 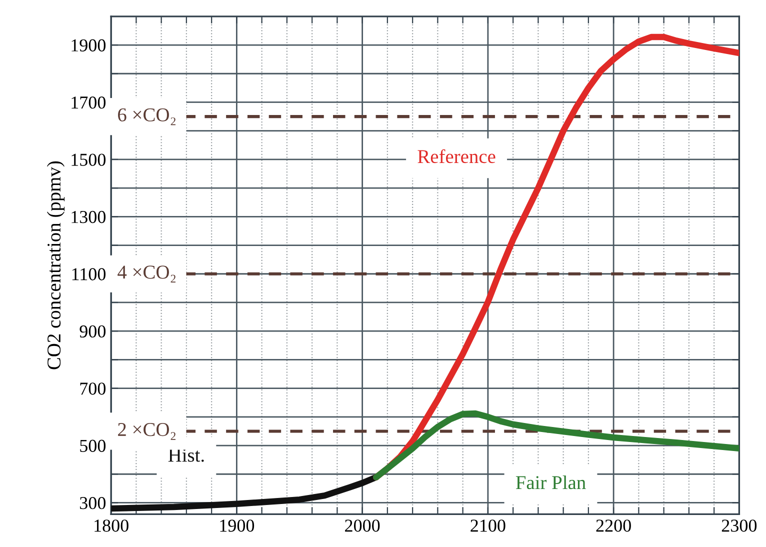 I want to click on y-tick-label: 1700, so click(x=89, y=102).